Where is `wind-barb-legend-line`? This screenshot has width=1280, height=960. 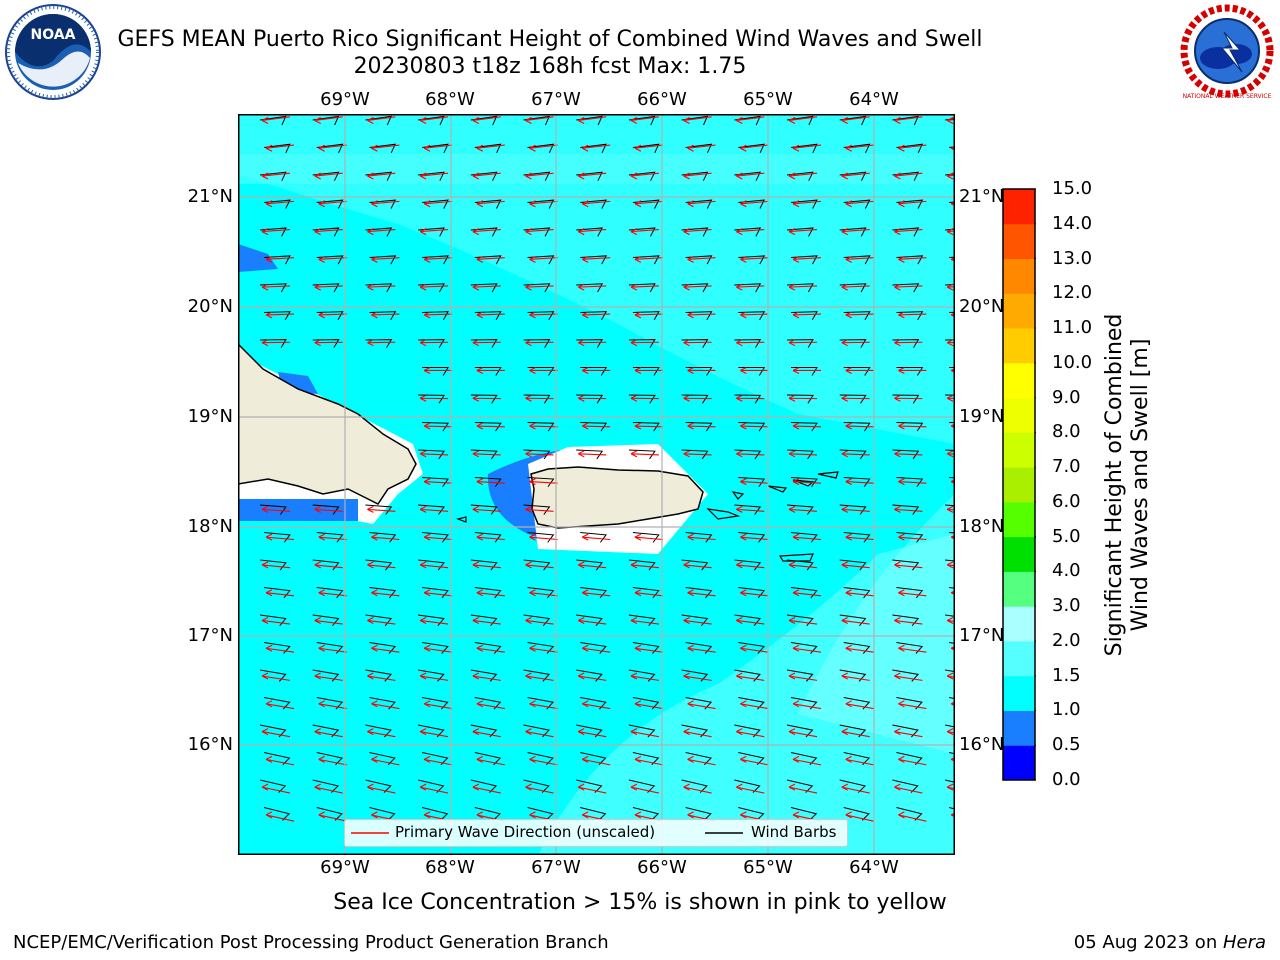
wind-barb-legend-line is located at coordinates (724, 833).